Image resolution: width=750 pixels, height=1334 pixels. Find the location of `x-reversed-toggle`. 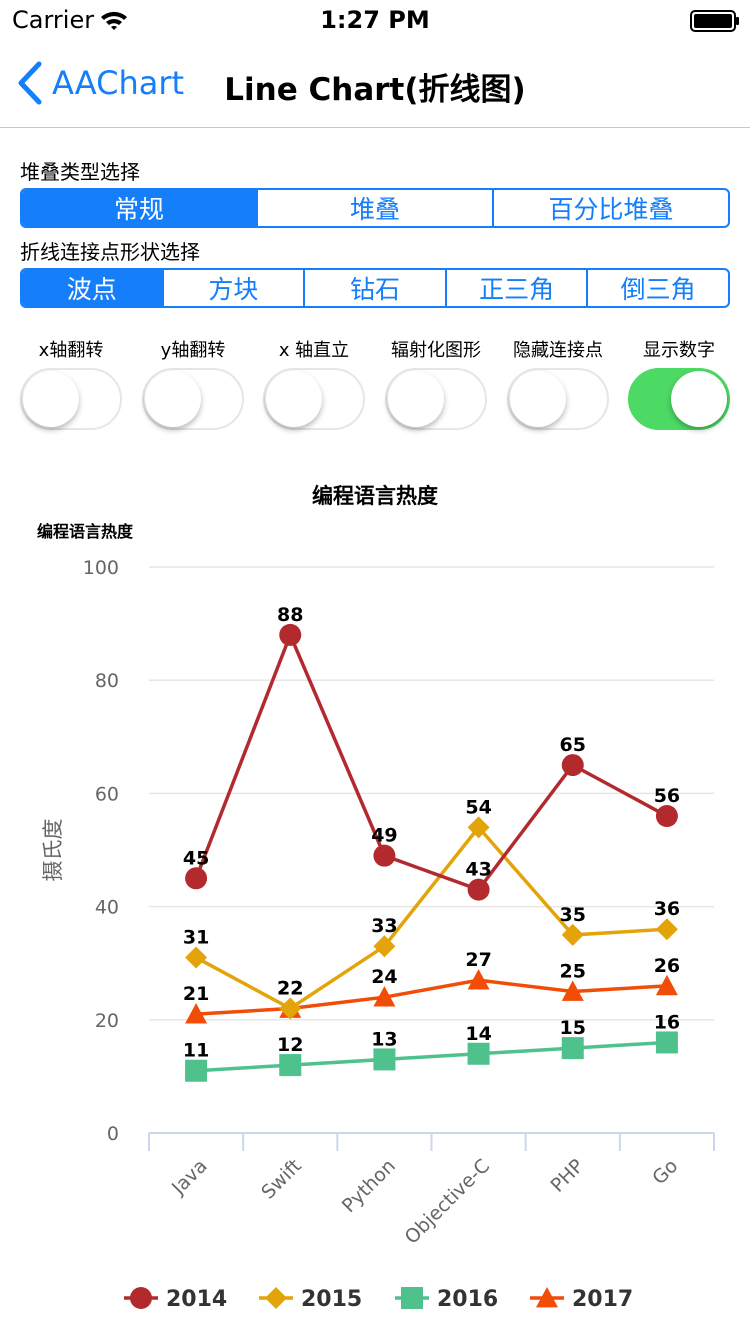

x-reversed-toggle is located at coordinates (71, 399).